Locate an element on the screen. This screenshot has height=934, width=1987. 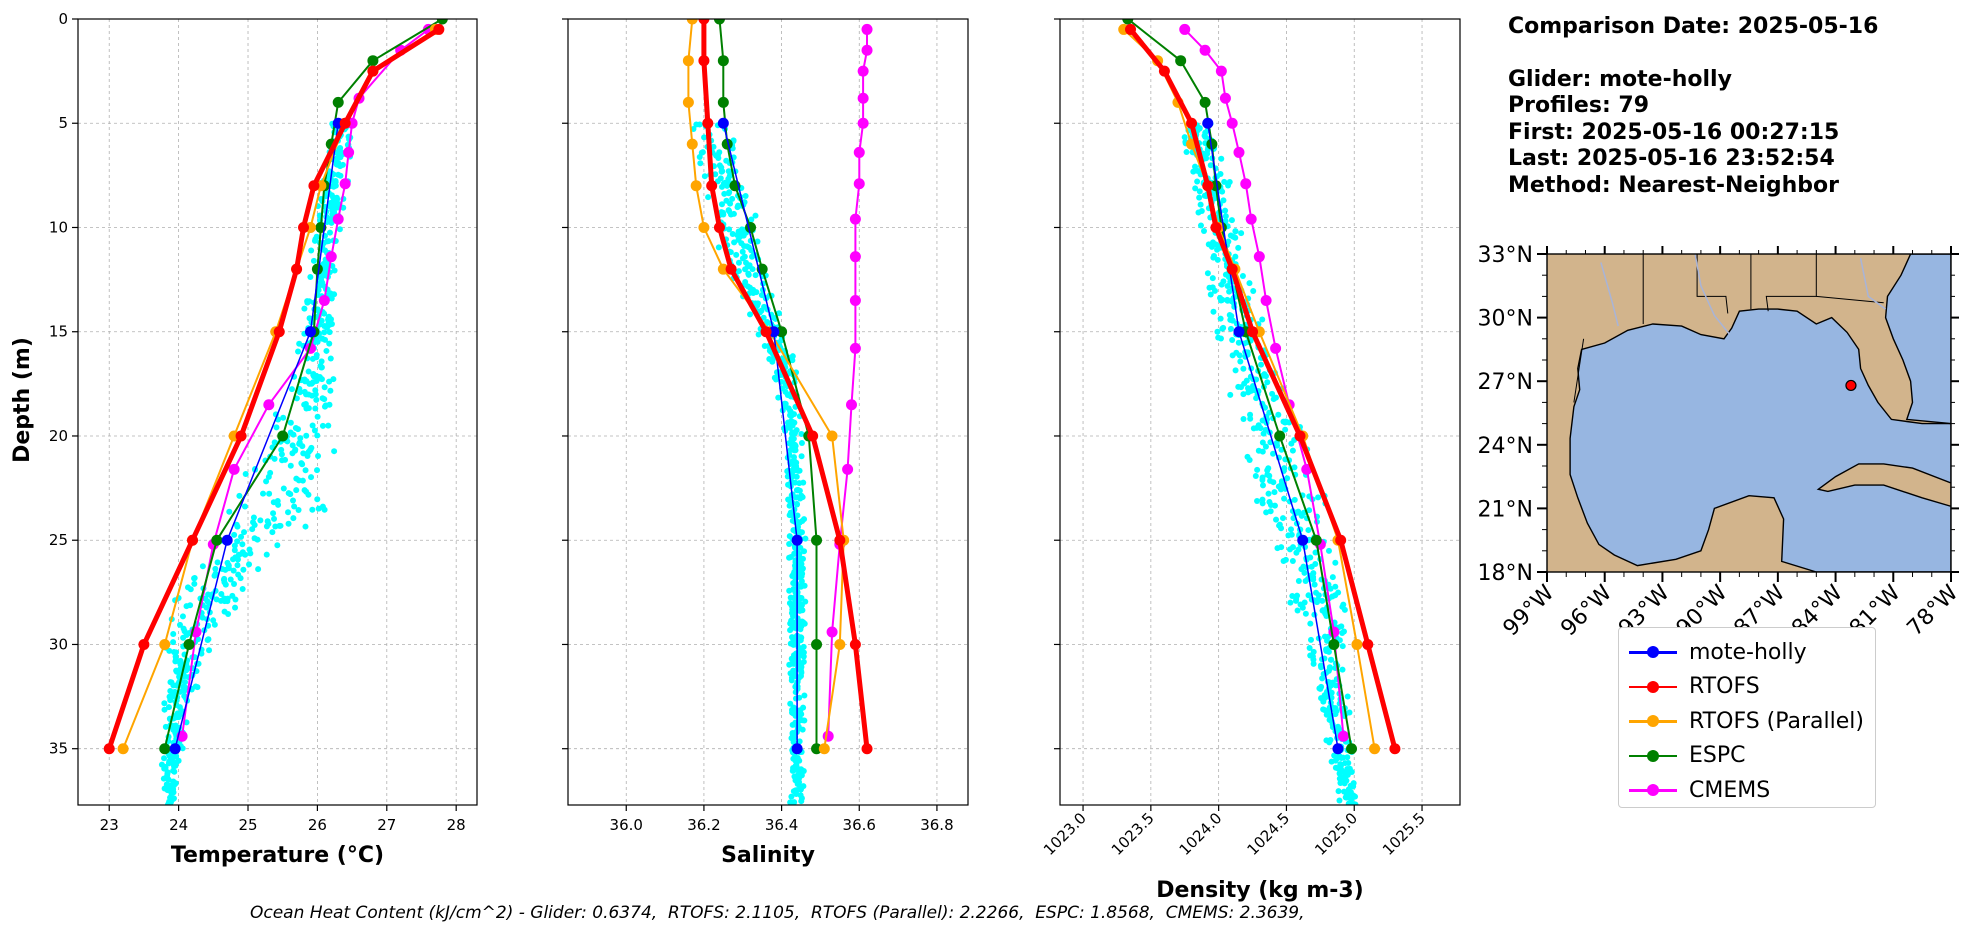
y-tick-label: 20 is located at coordinates (58, 436).